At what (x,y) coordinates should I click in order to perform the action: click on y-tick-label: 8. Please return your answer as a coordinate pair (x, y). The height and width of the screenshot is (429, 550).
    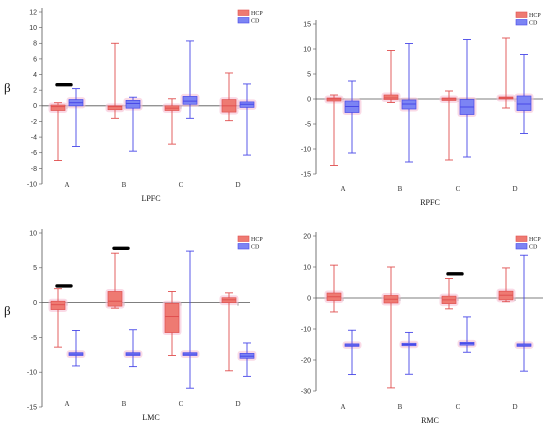
    Looking at the image, I should click on (35, 44).